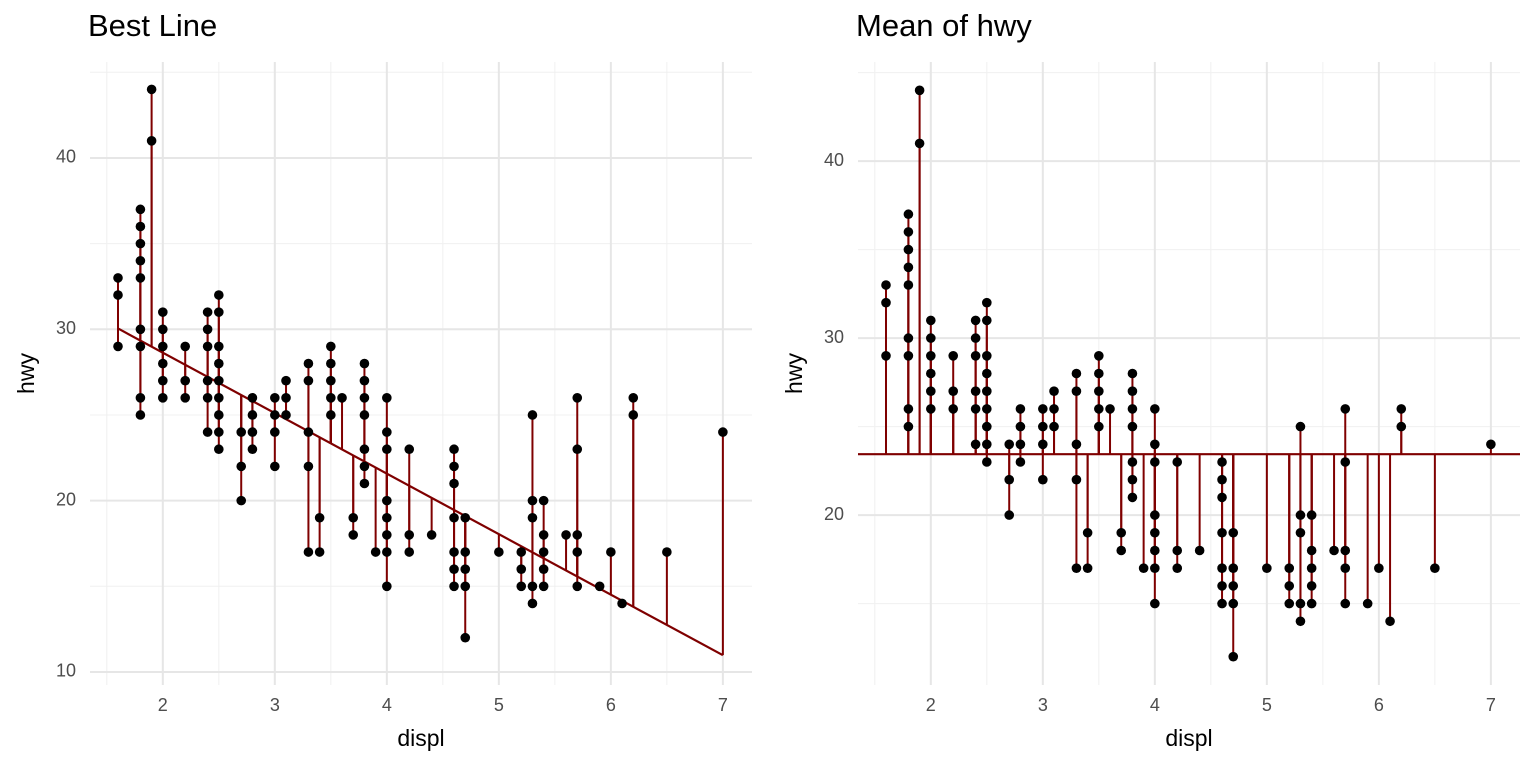  Describe the element at coordinates (944, 25) in the screenshot. I see `chart-title: Mean of hwy` at that location.